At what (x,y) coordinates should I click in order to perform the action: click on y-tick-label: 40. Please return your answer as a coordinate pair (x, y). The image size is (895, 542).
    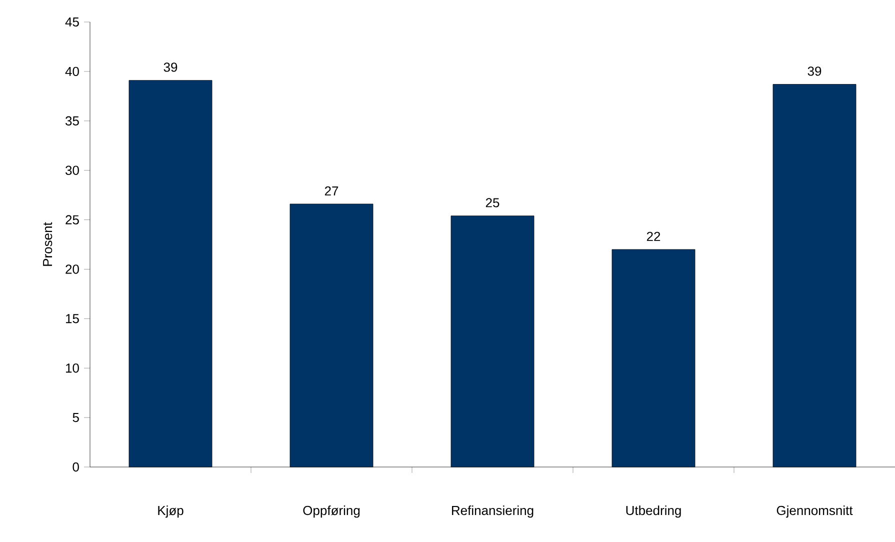
    Looking at the image, I should click on (72, 71).